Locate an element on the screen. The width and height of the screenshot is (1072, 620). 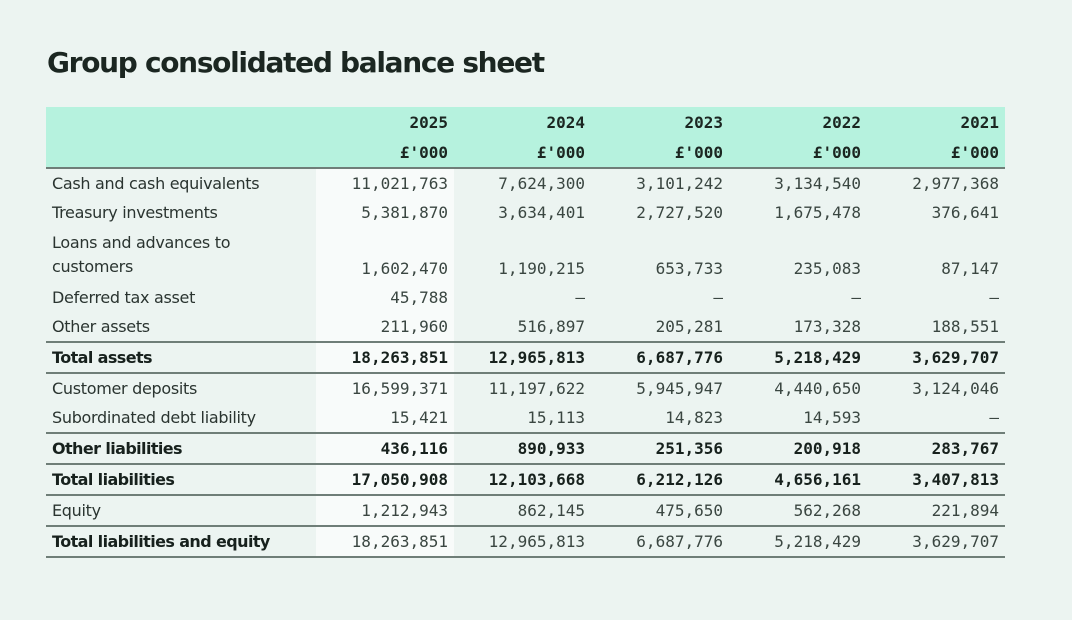
unit-header-row: £'000 £'000 £'000 £'000 £'000 is located at coordinates (525, 153).